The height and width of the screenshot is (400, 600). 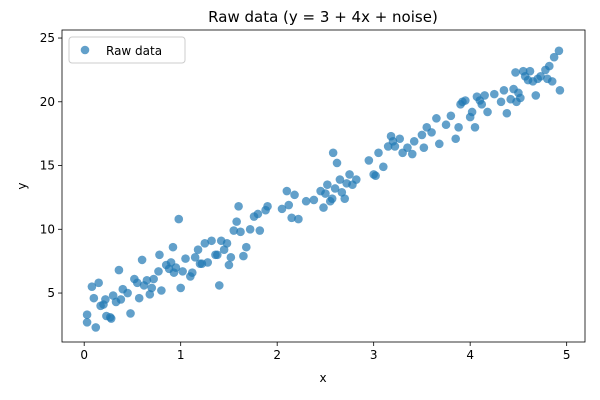 What do you see at coordinates (51, 293) in the screenshot?
I see `y-tick-label: 5` at bounding box center [51, 293].